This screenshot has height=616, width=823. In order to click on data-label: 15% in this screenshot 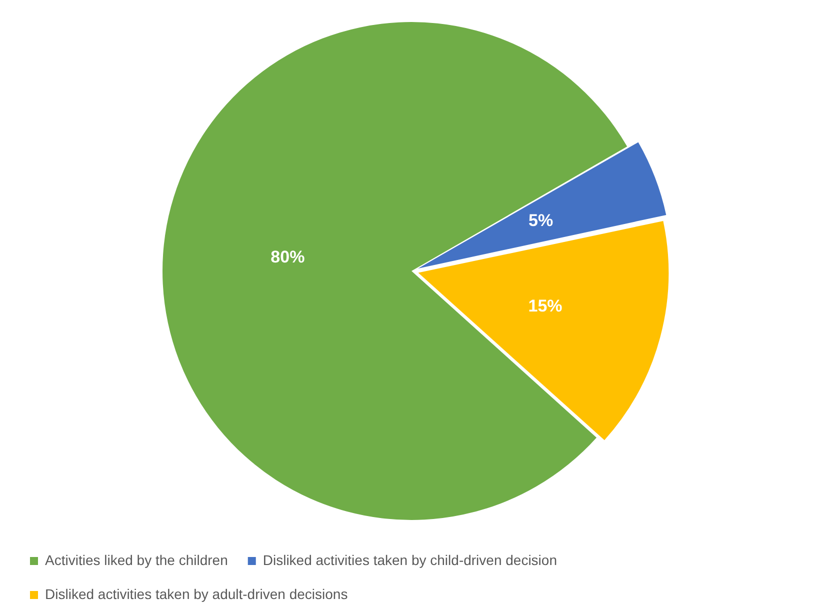, I will do `click(545, 306)`.